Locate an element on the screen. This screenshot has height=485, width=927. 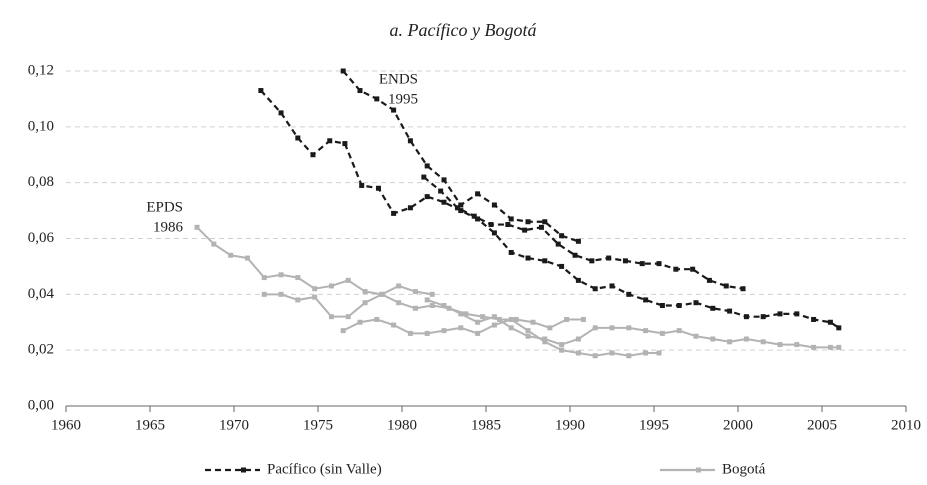
y-tick-label: 0,12 is located at coordinates (41, 70).